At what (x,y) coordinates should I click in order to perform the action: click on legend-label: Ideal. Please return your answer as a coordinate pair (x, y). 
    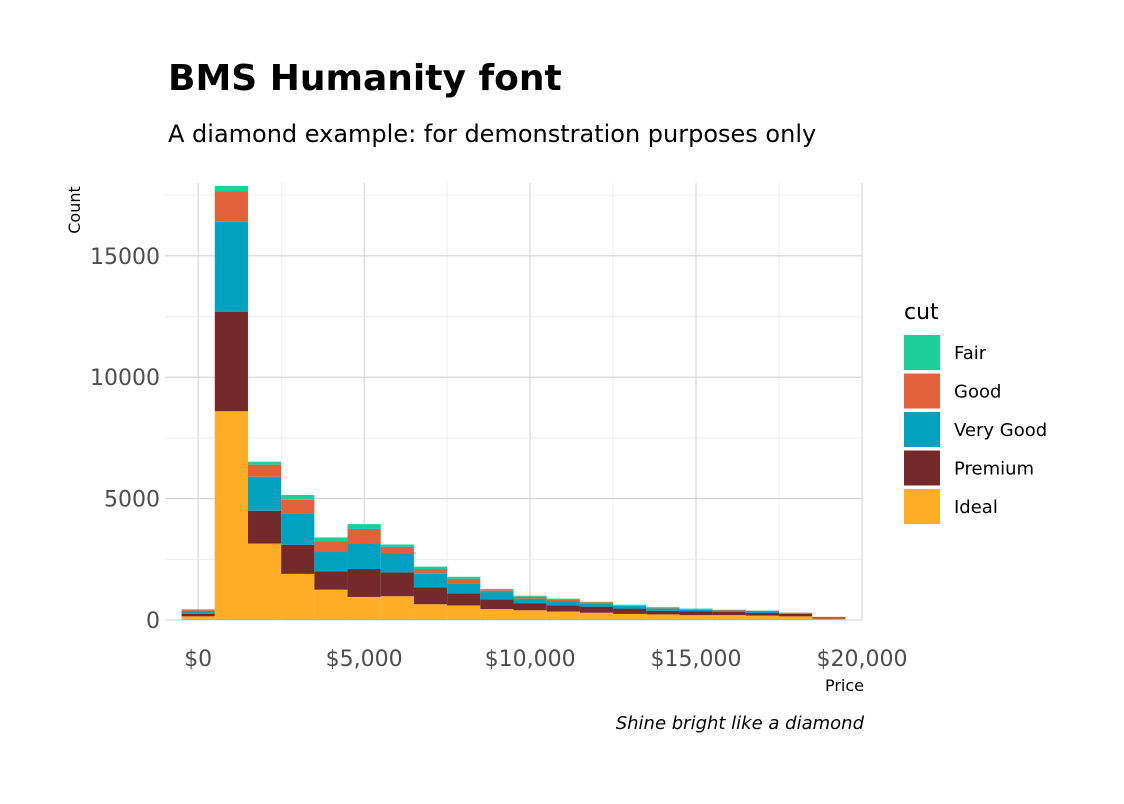
    Looking at the image, I should click on (976, 507).